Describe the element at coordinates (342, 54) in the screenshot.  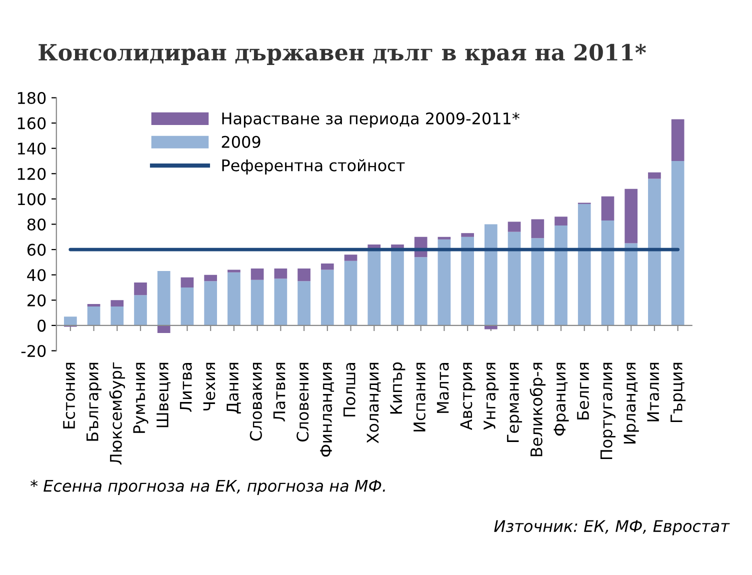
I see `chart-title: Консолидиран държавен дълг в края на 2011*` at that location.